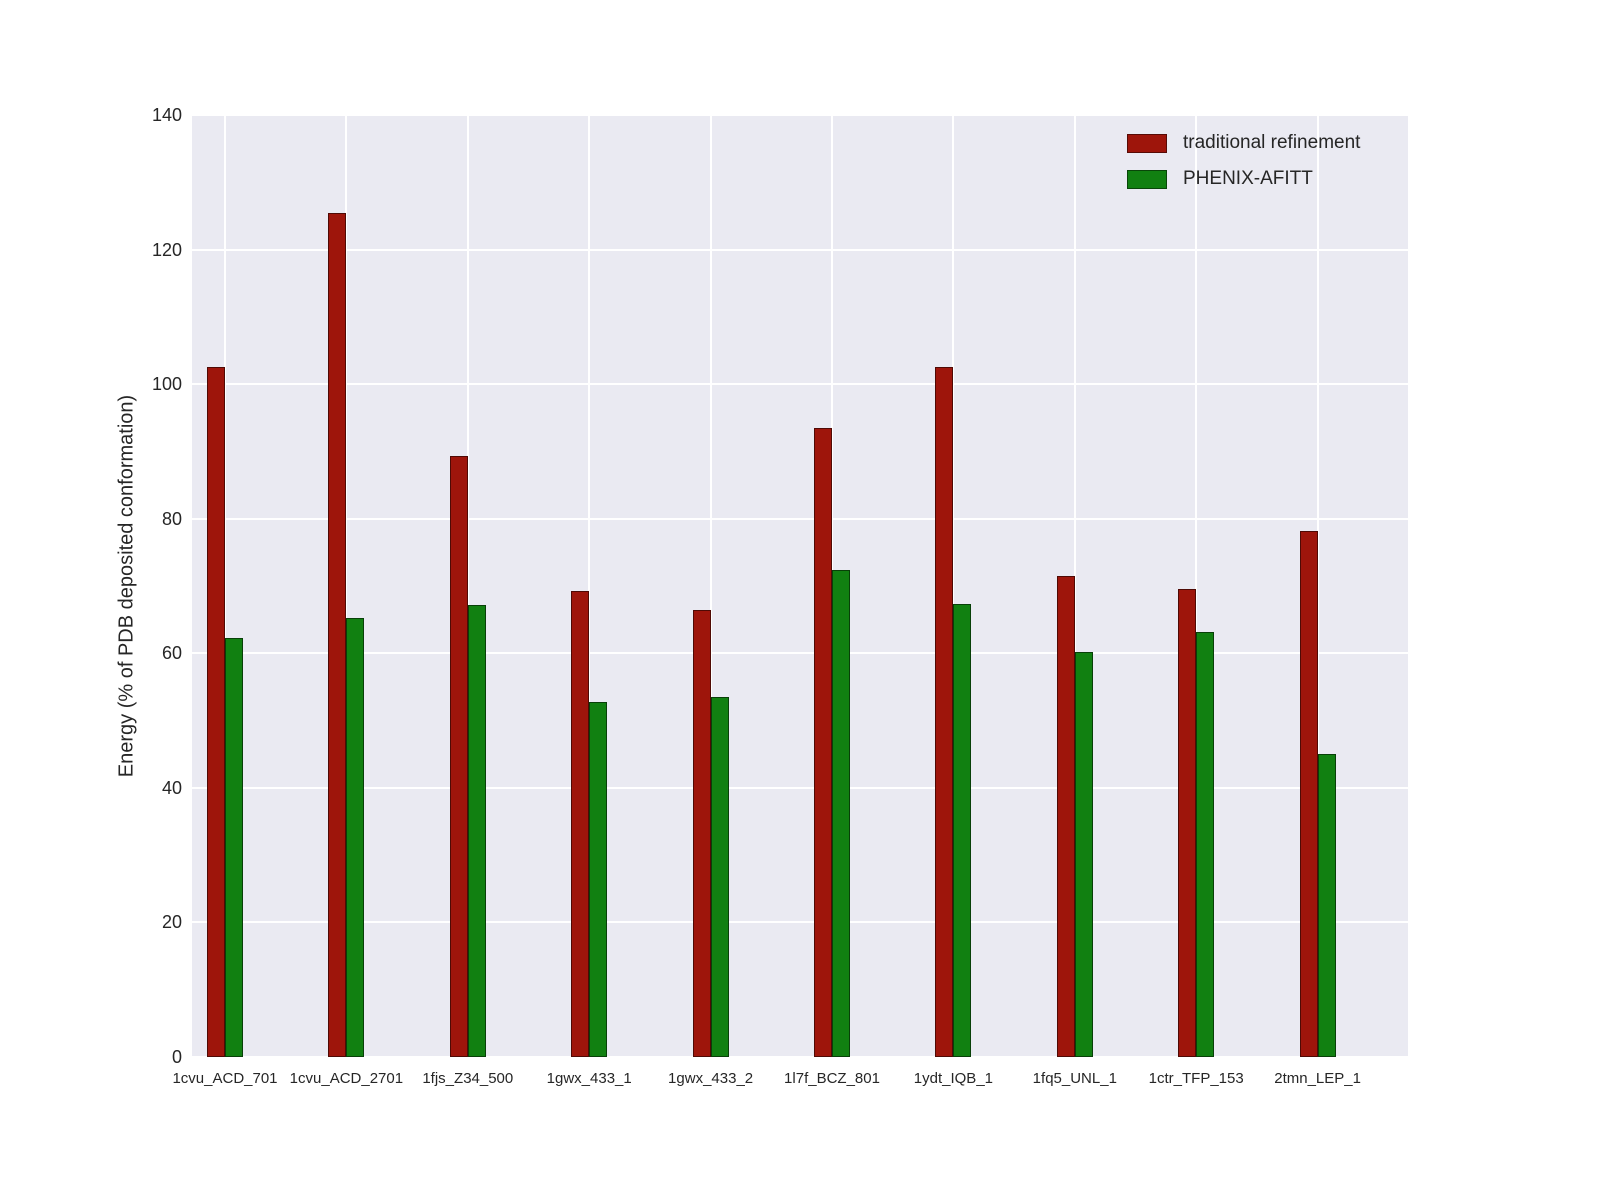 Image resolution: width=1600 pixels, height=1200 pixels. What do you see at coordinates (166, 249) in the screenshot?
I see `y-tick-label: 120` at bounding box center [166, 249].